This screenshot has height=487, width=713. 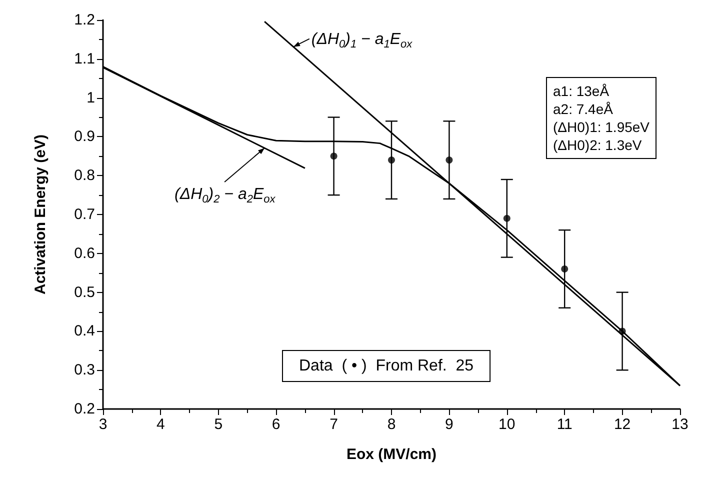 What do you see at coordinates (40, 214) in the screenshot?
I see `y-axis-title: Activation Energy (eV)` at bounding box center [40, 214].